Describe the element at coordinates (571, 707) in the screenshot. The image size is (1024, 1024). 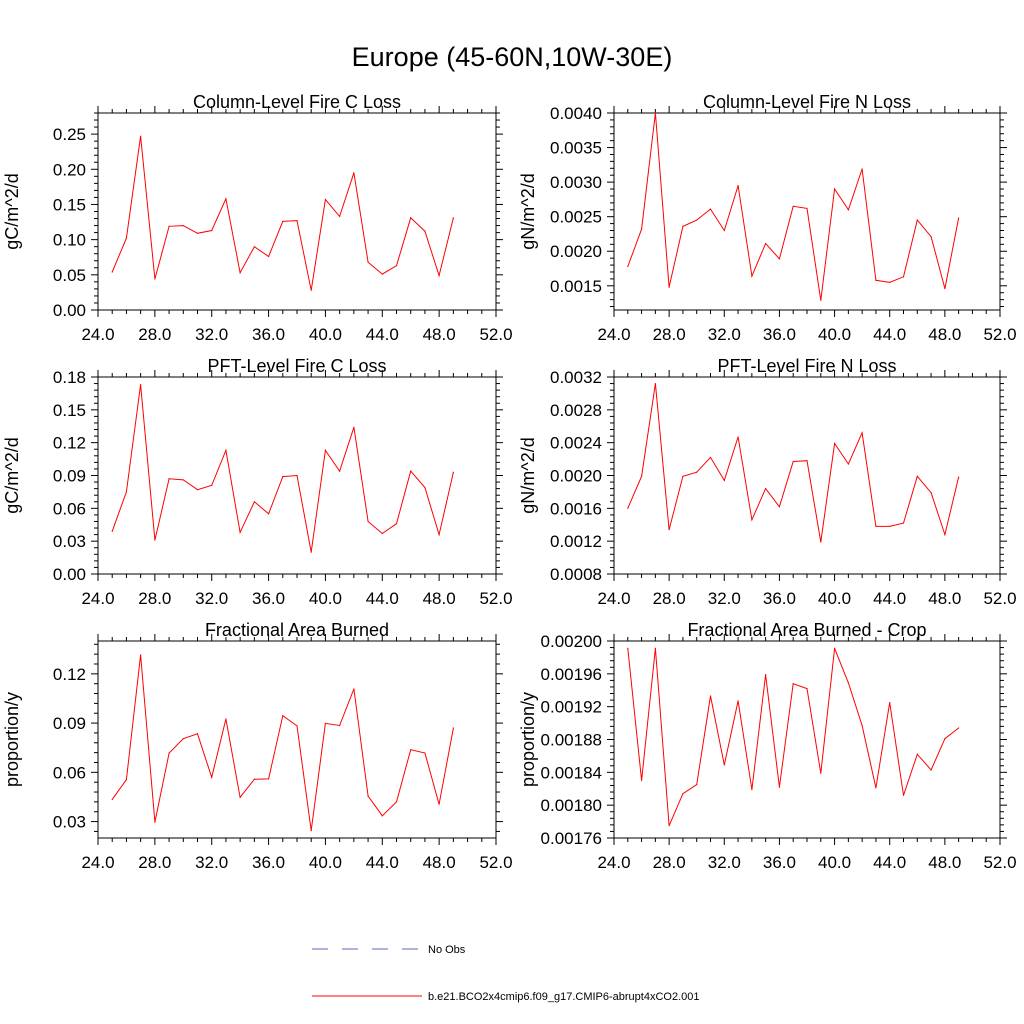
I see `y-tick-label: 0.00192` at that location.